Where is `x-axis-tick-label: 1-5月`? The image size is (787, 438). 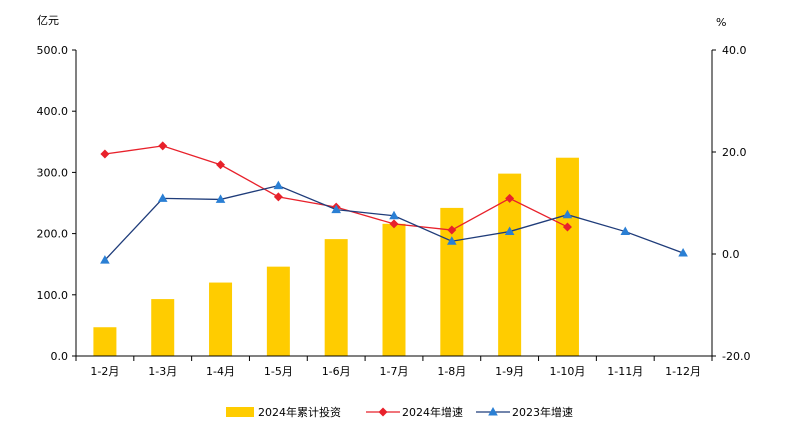 x-axis-tick-label: 1-5月 is located at coordinates (278, 371).